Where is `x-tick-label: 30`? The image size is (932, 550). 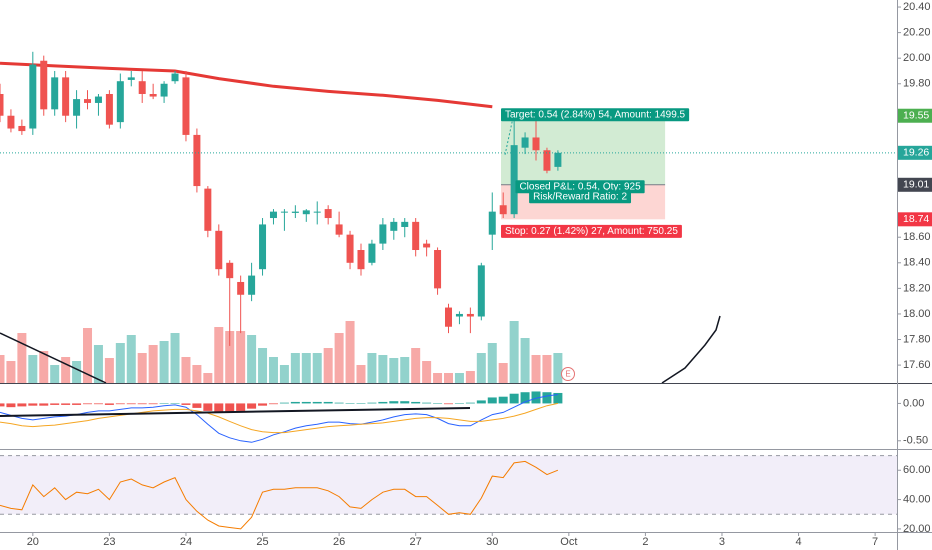
x-tick-label: 30 is located at coordinates (492, 542).